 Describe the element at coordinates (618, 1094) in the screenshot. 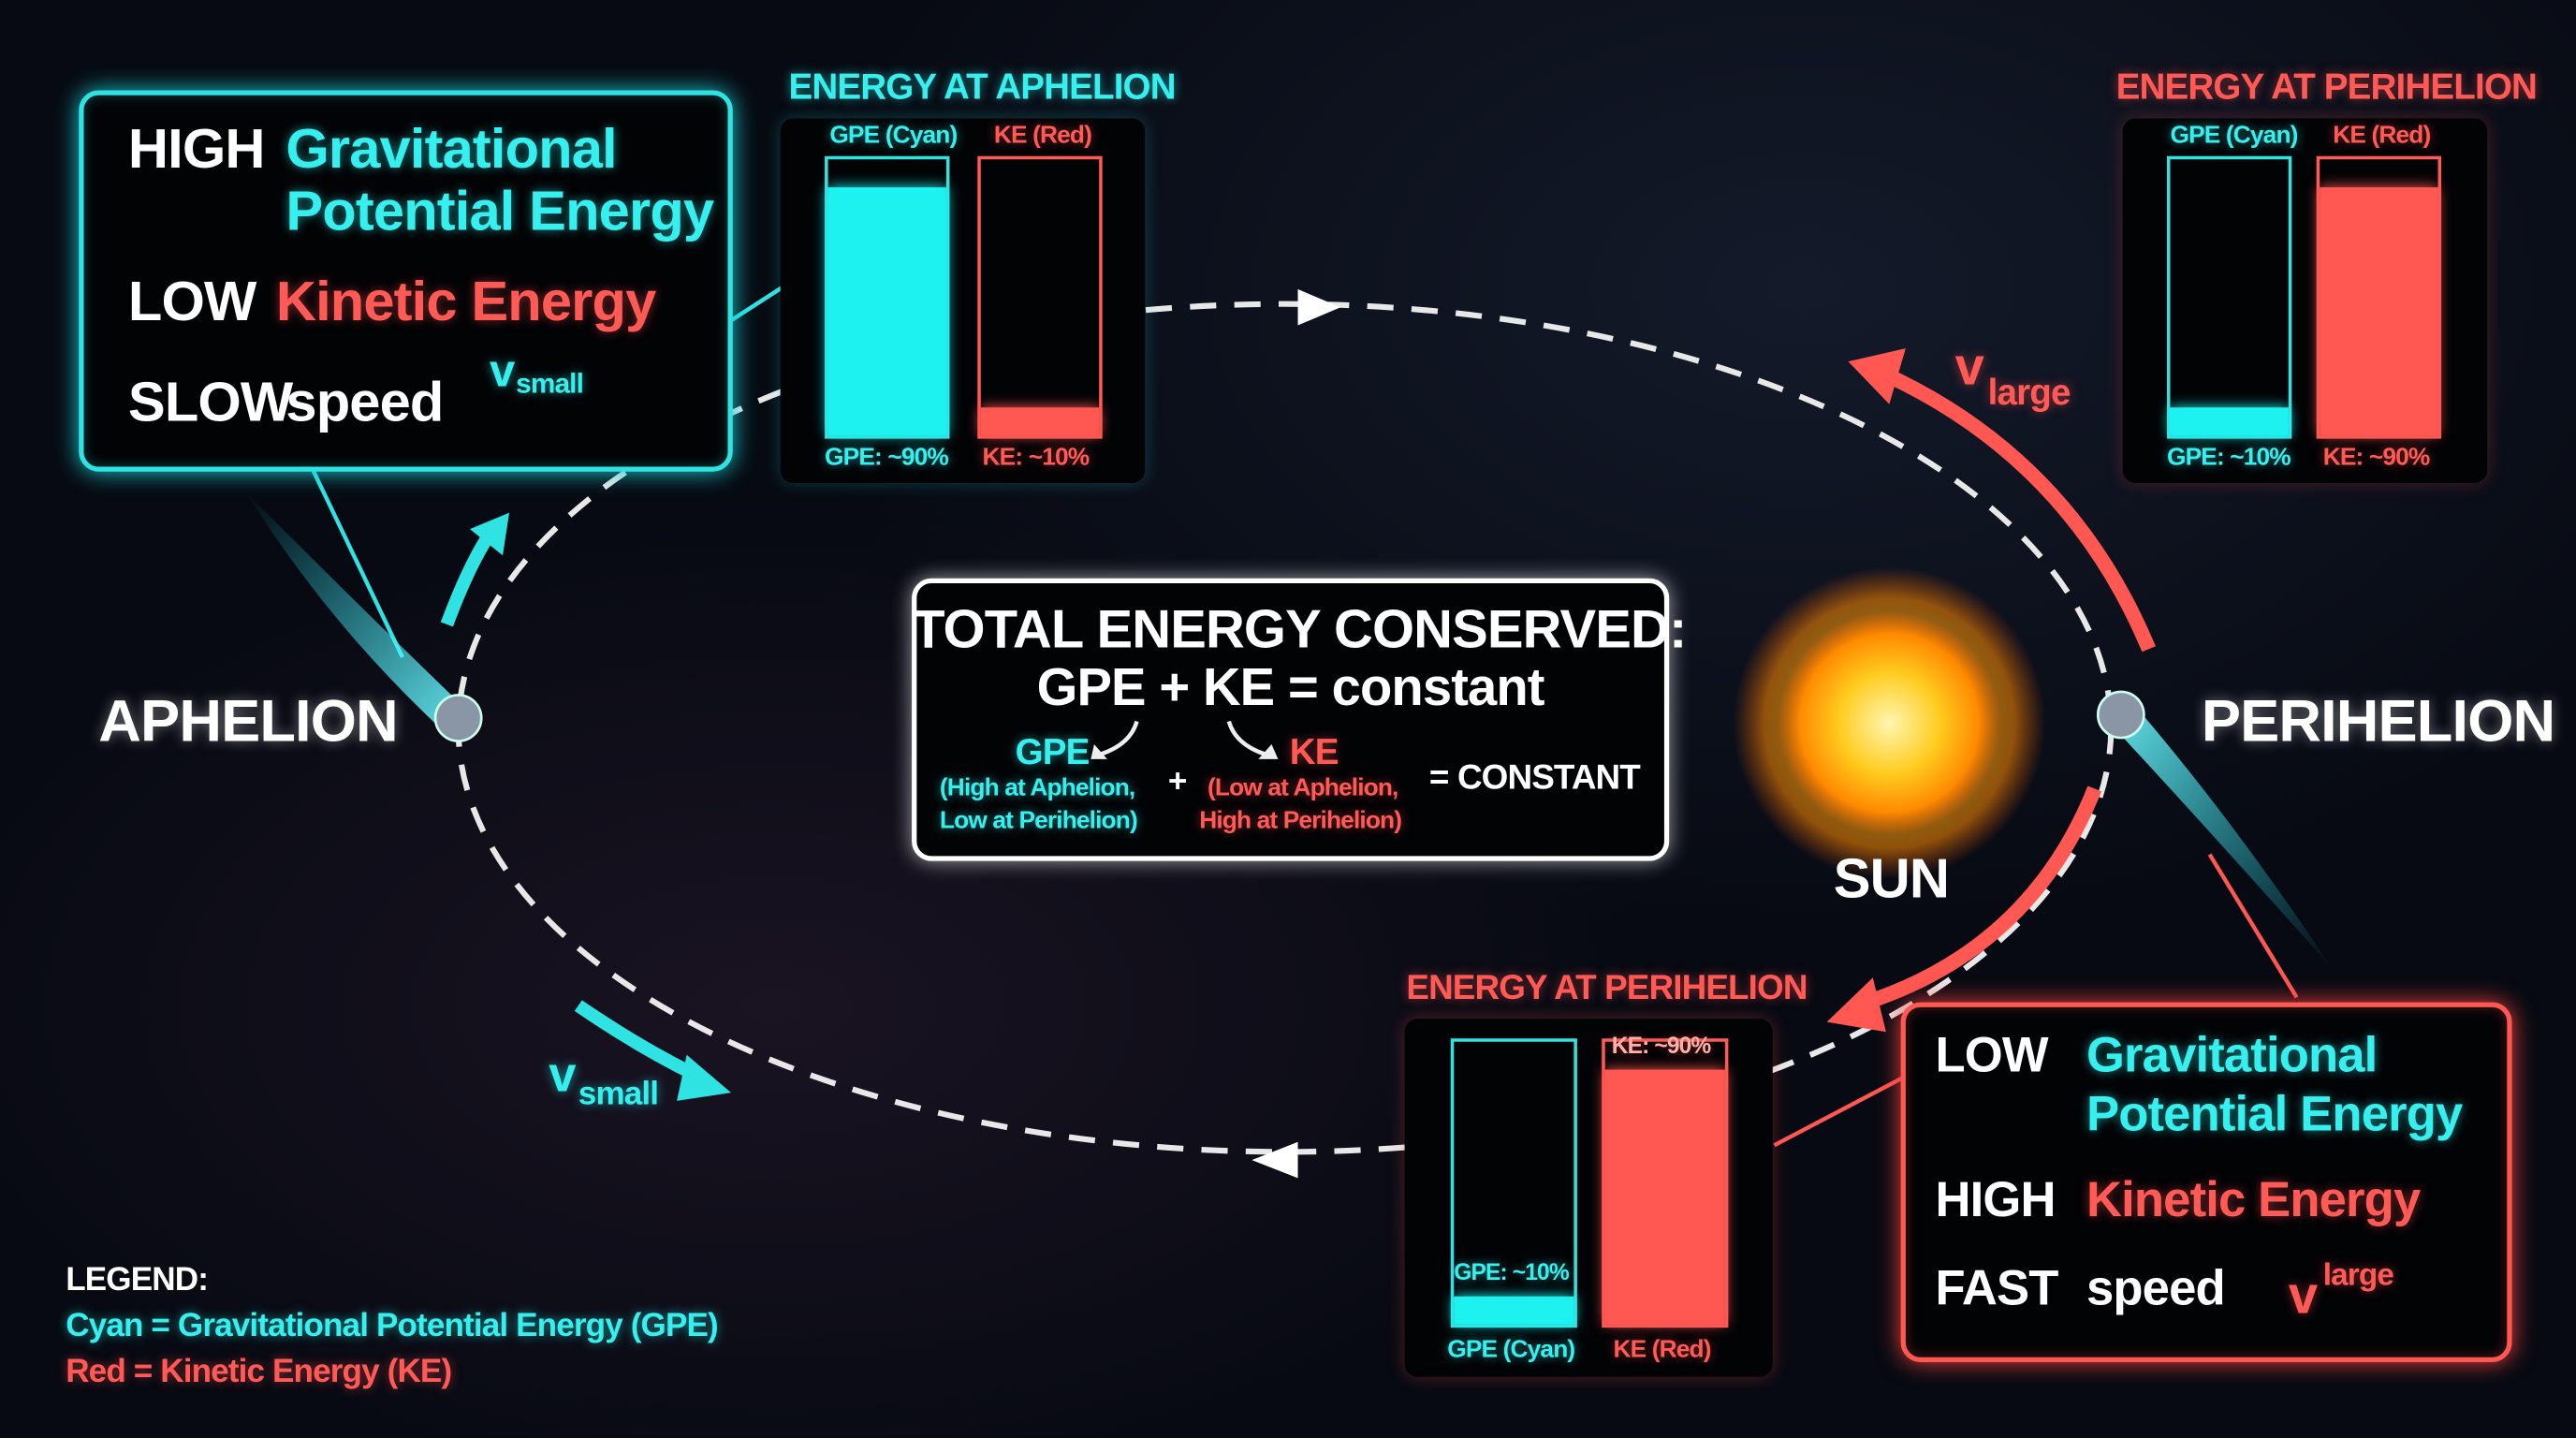

I see `velocity-label-small-sub: small` at that location.